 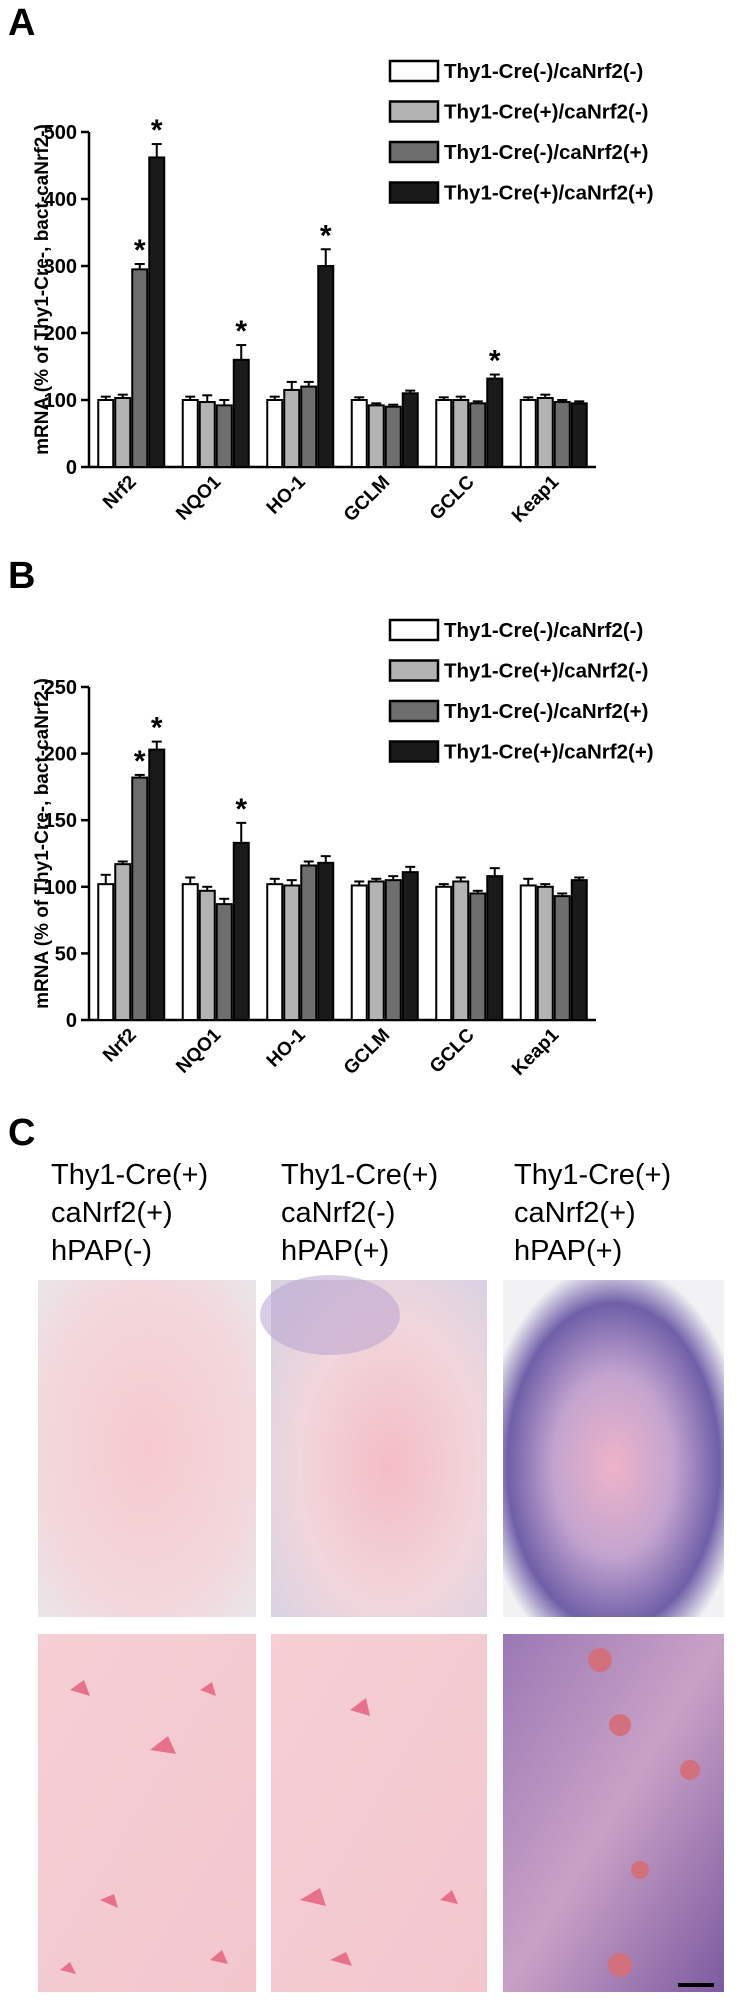 I want to click on y-tick-label: 250, so click(x=60, y=688).